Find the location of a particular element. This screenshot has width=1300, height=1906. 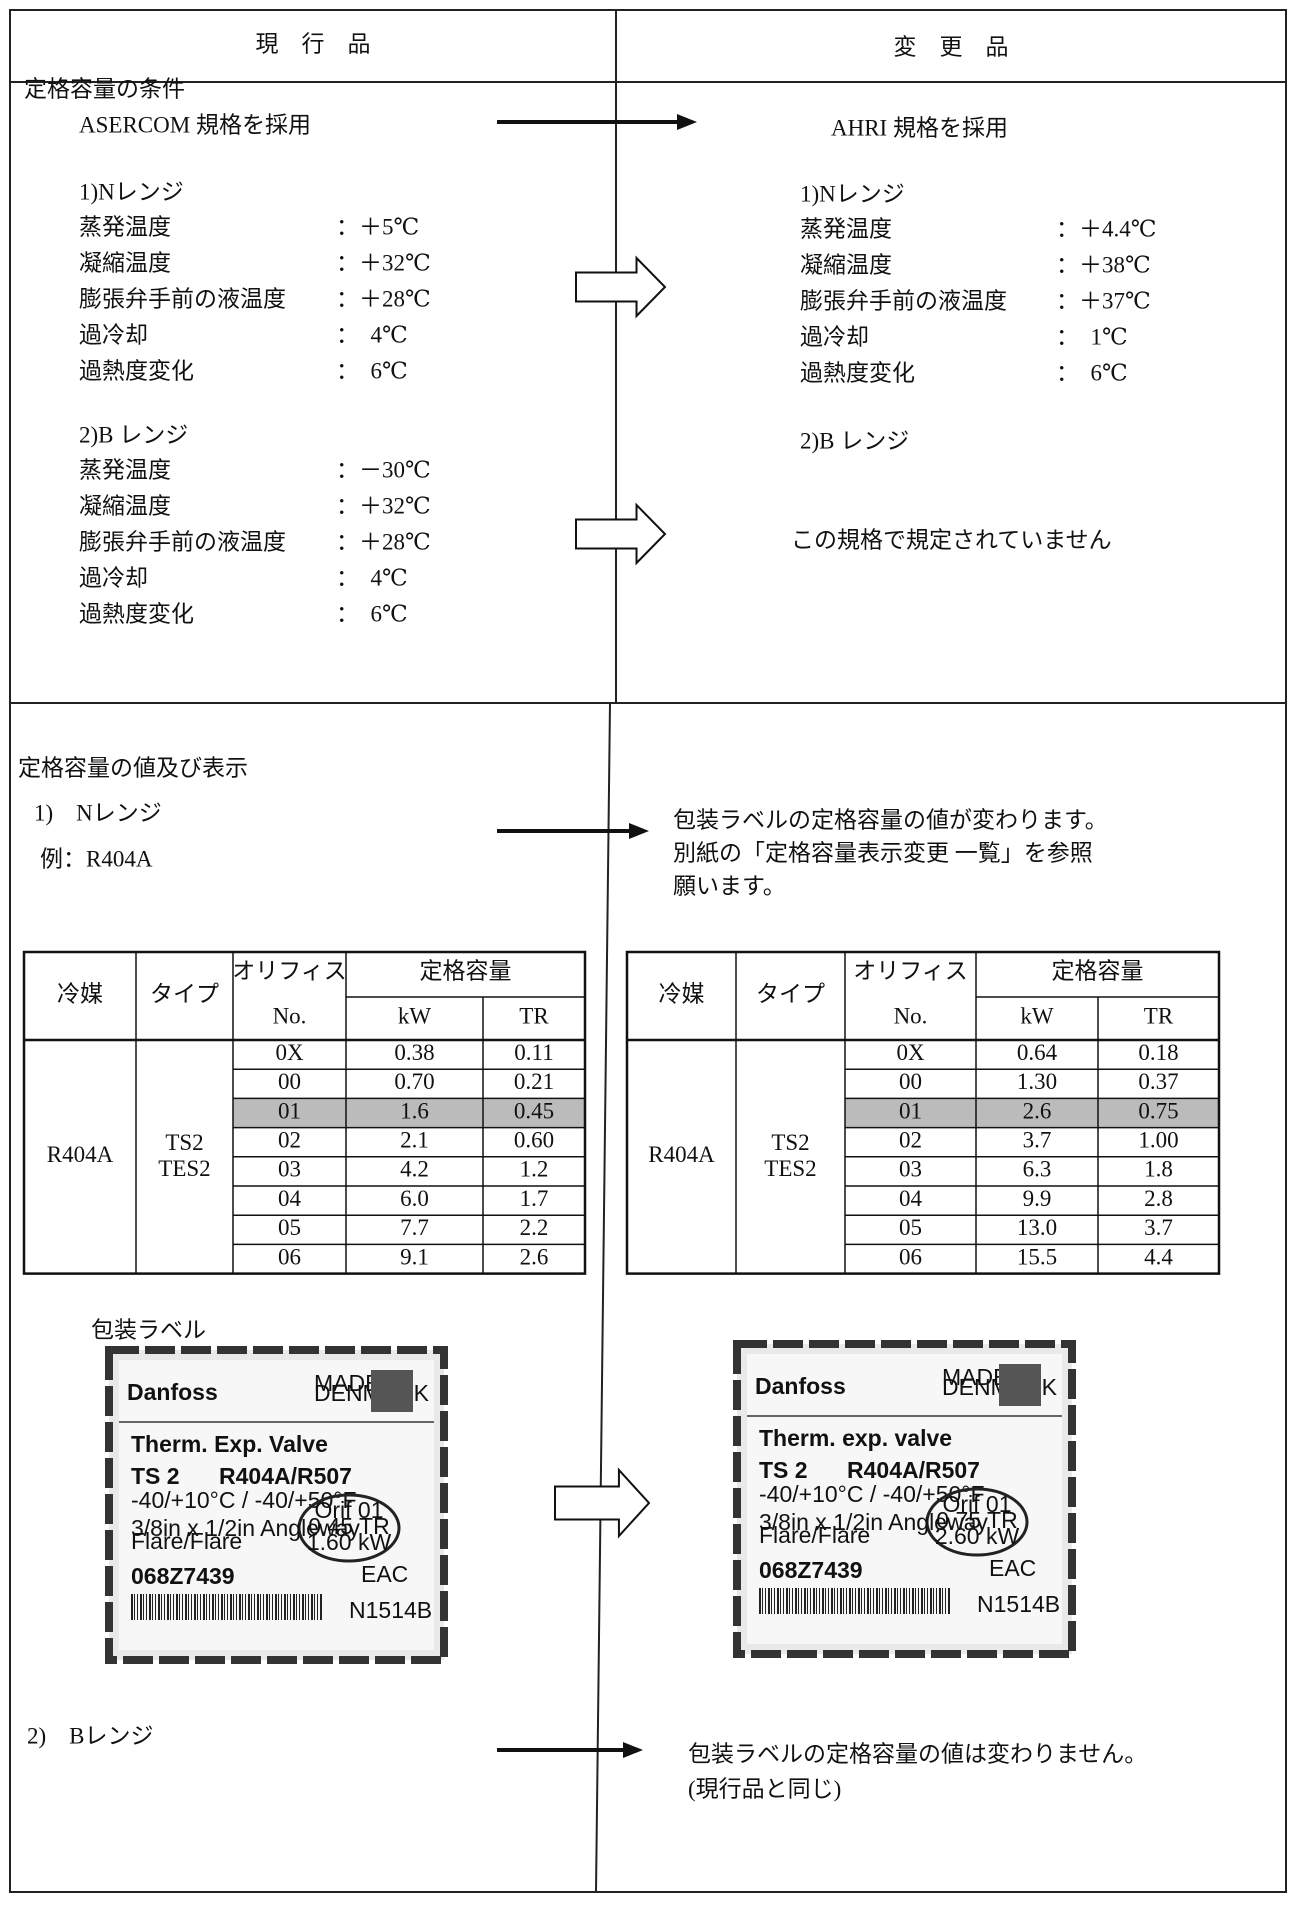

capacity: 0.45 TR is located at coordinates (348, 1526).